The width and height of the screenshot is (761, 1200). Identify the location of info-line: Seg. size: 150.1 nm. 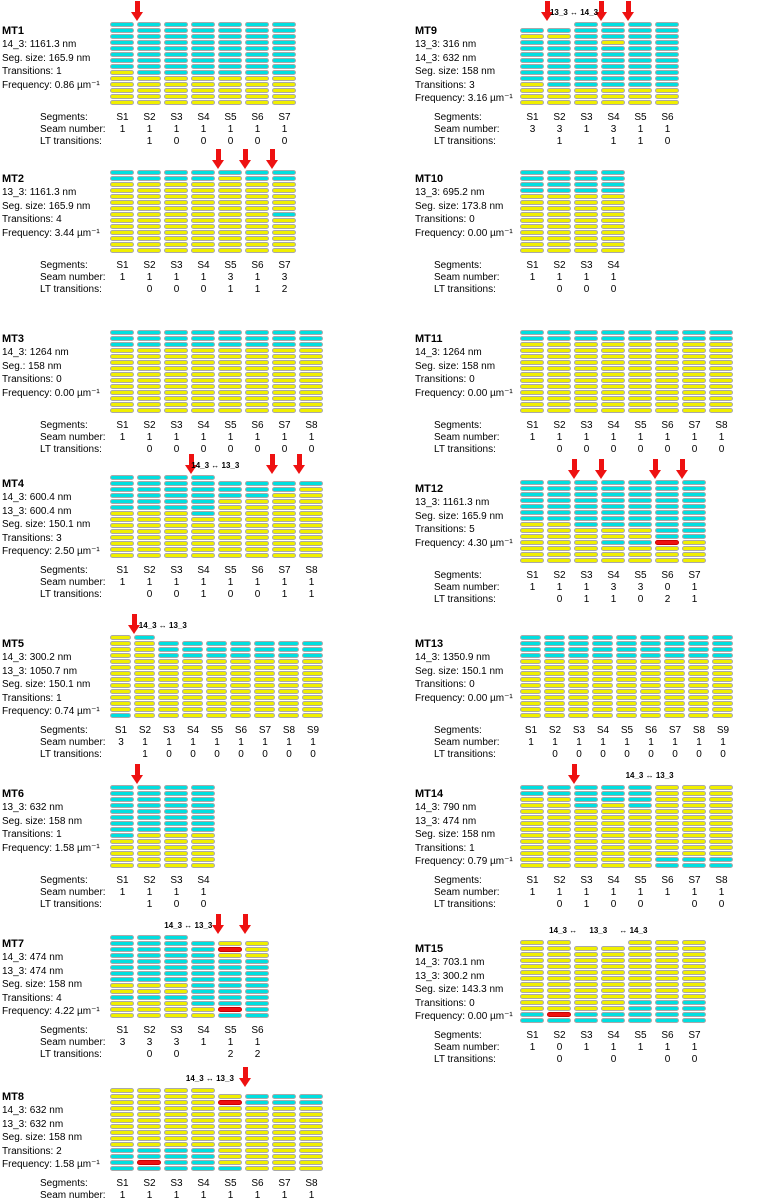
(46, 524).